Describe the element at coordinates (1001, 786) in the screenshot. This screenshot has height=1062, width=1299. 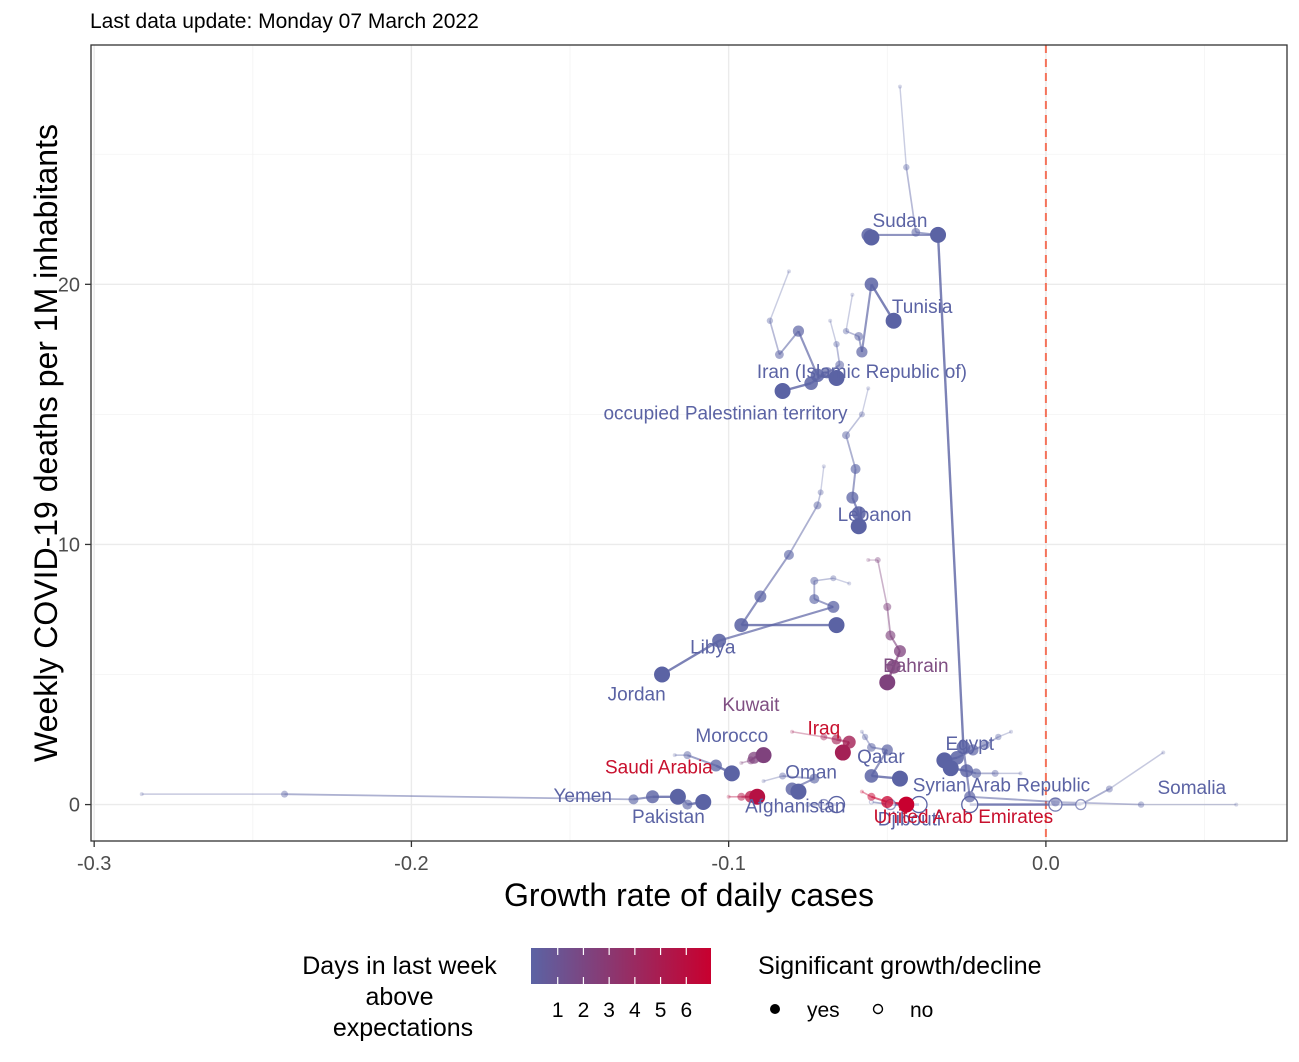
I see `country-label: Syrian Arab Republic` at that location.